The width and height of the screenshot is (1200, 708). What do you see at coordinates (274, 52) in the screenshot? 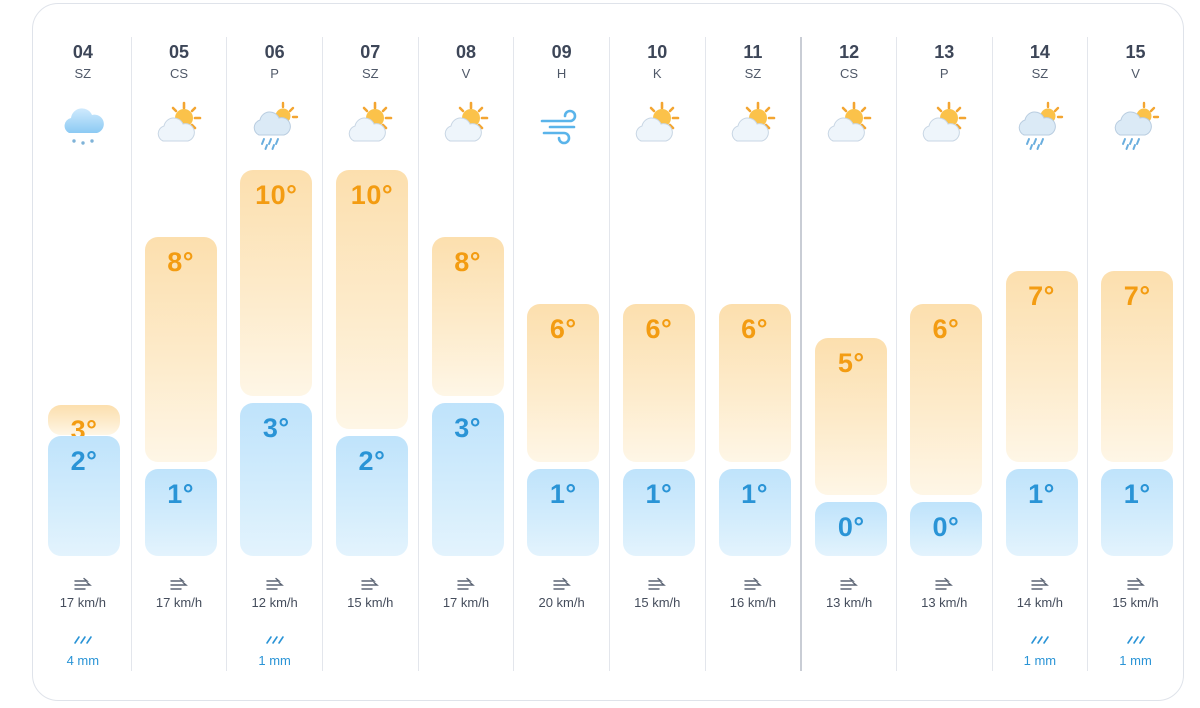
I see `day-number: 06` at bounding box center [274, 52].